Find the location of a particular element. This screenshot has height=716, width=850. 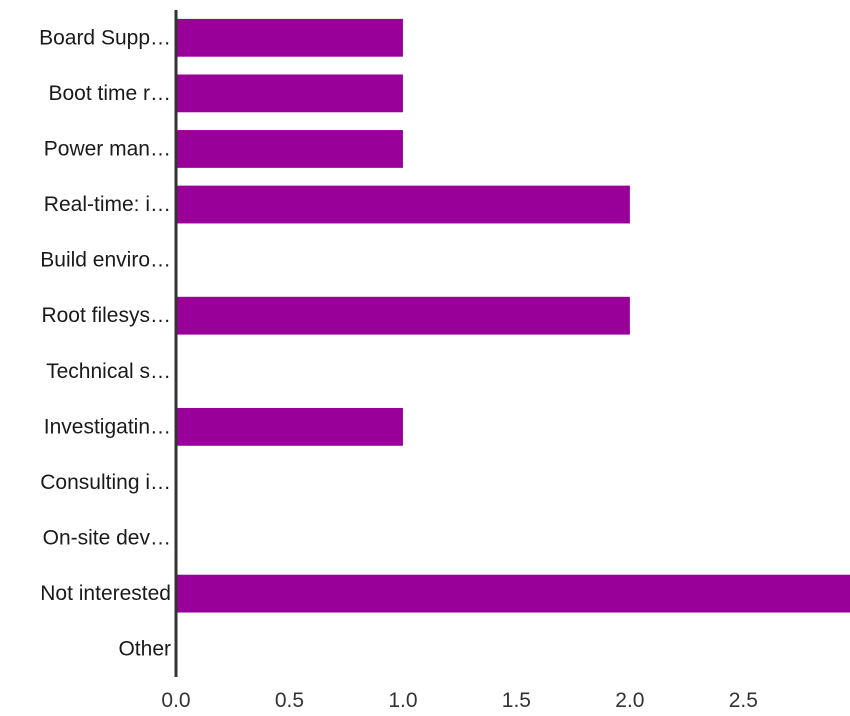

category-label: Other is located at coordinates (144, 649).